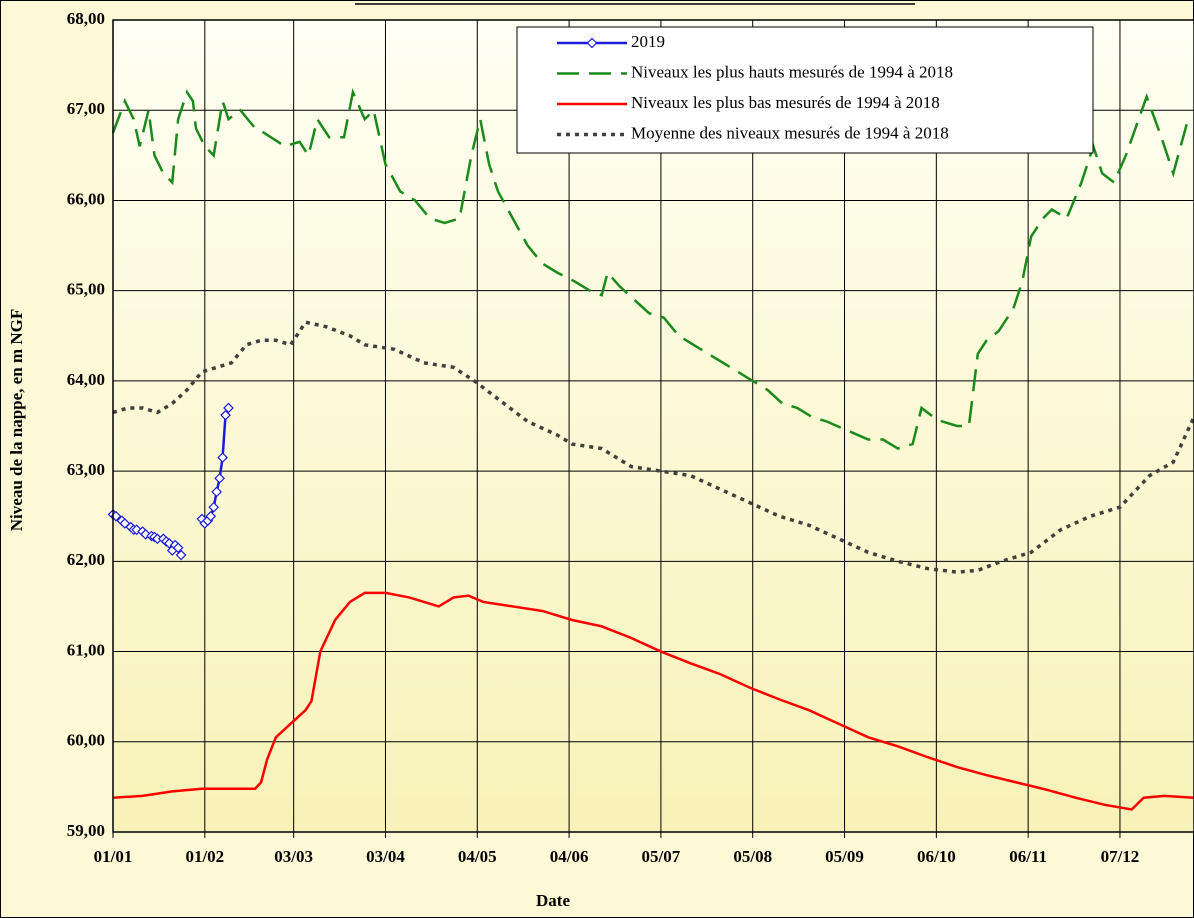 The image size is (1194, 918). I want to click on y-tick-label: 61,00, so click(86, 649).